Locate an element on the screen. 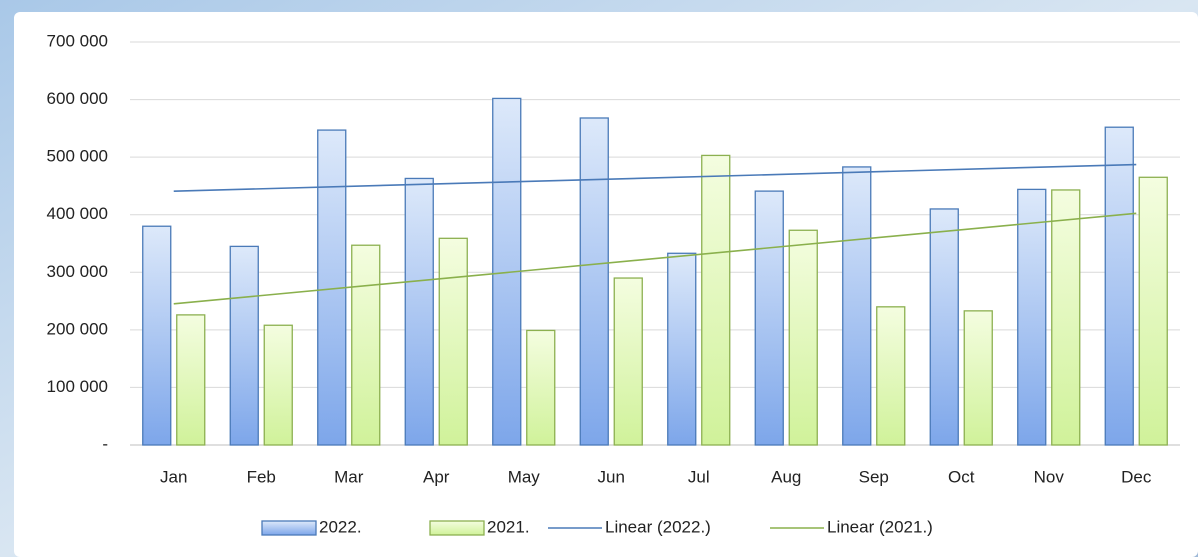  x-tick-label: May is located at coordinates (524, 476).